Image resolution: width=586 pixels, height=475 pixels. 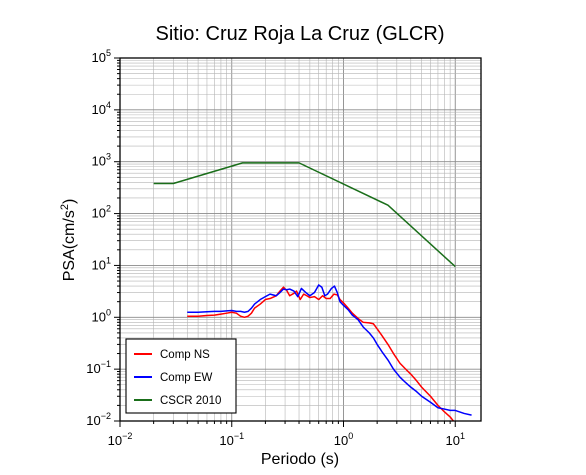 What do you see at coordinates (127, 436) in the screenshot?
I see `x-tick-label-exp: −2` at bounding box center [127, 436].